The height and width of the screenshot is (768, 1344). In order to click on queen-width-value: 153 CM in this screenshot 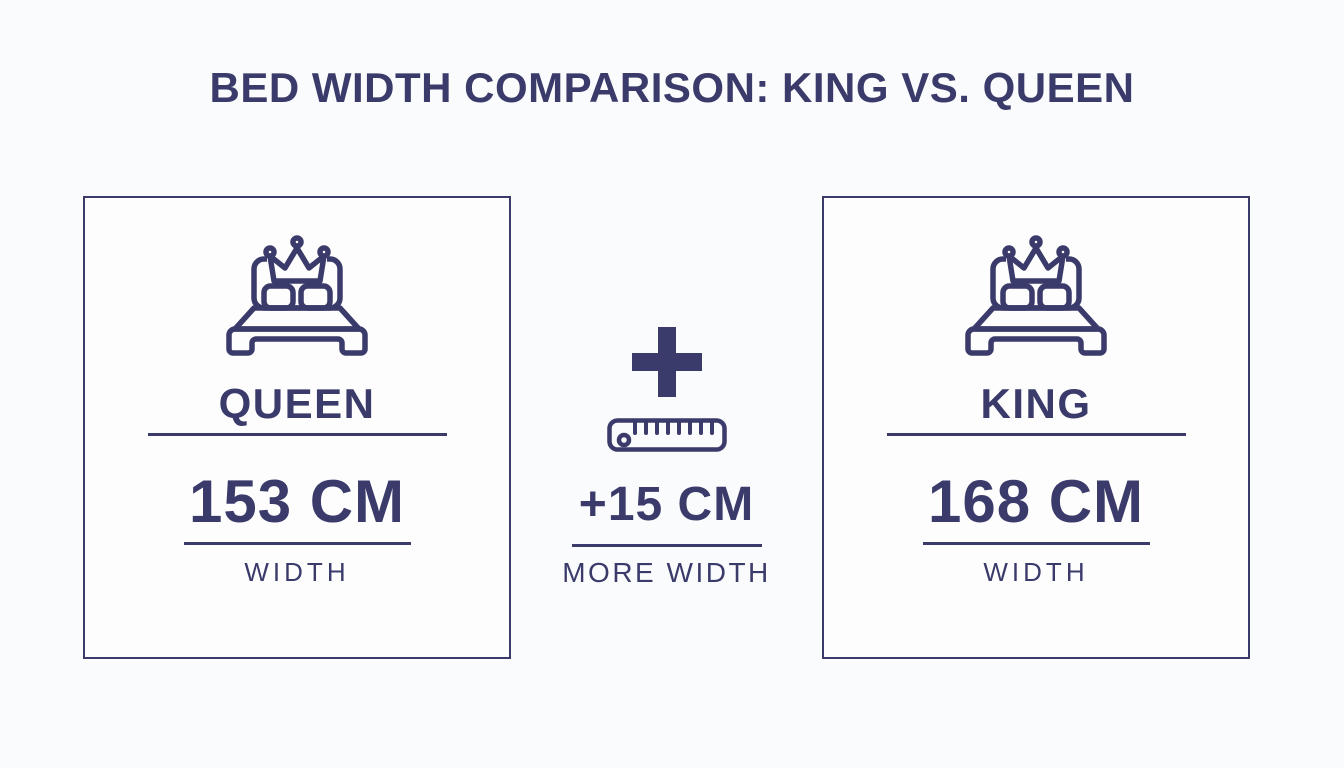, I will do `click(297, 501)`.